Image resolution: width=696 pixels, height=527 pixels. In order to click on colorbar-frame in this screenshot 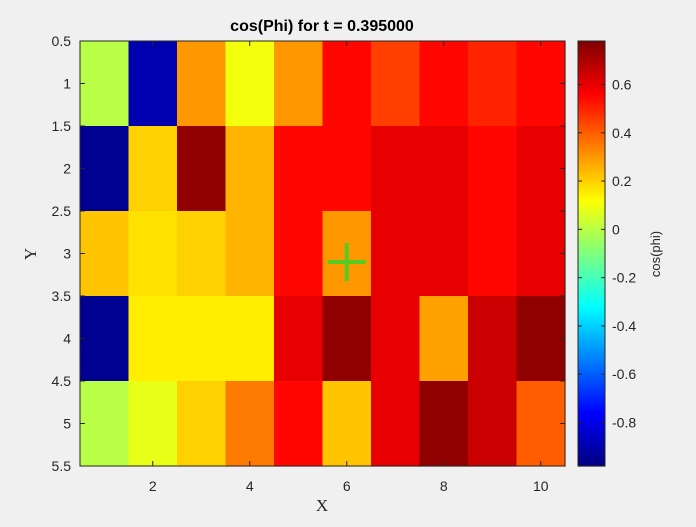, I will do `click(591, 253)`.